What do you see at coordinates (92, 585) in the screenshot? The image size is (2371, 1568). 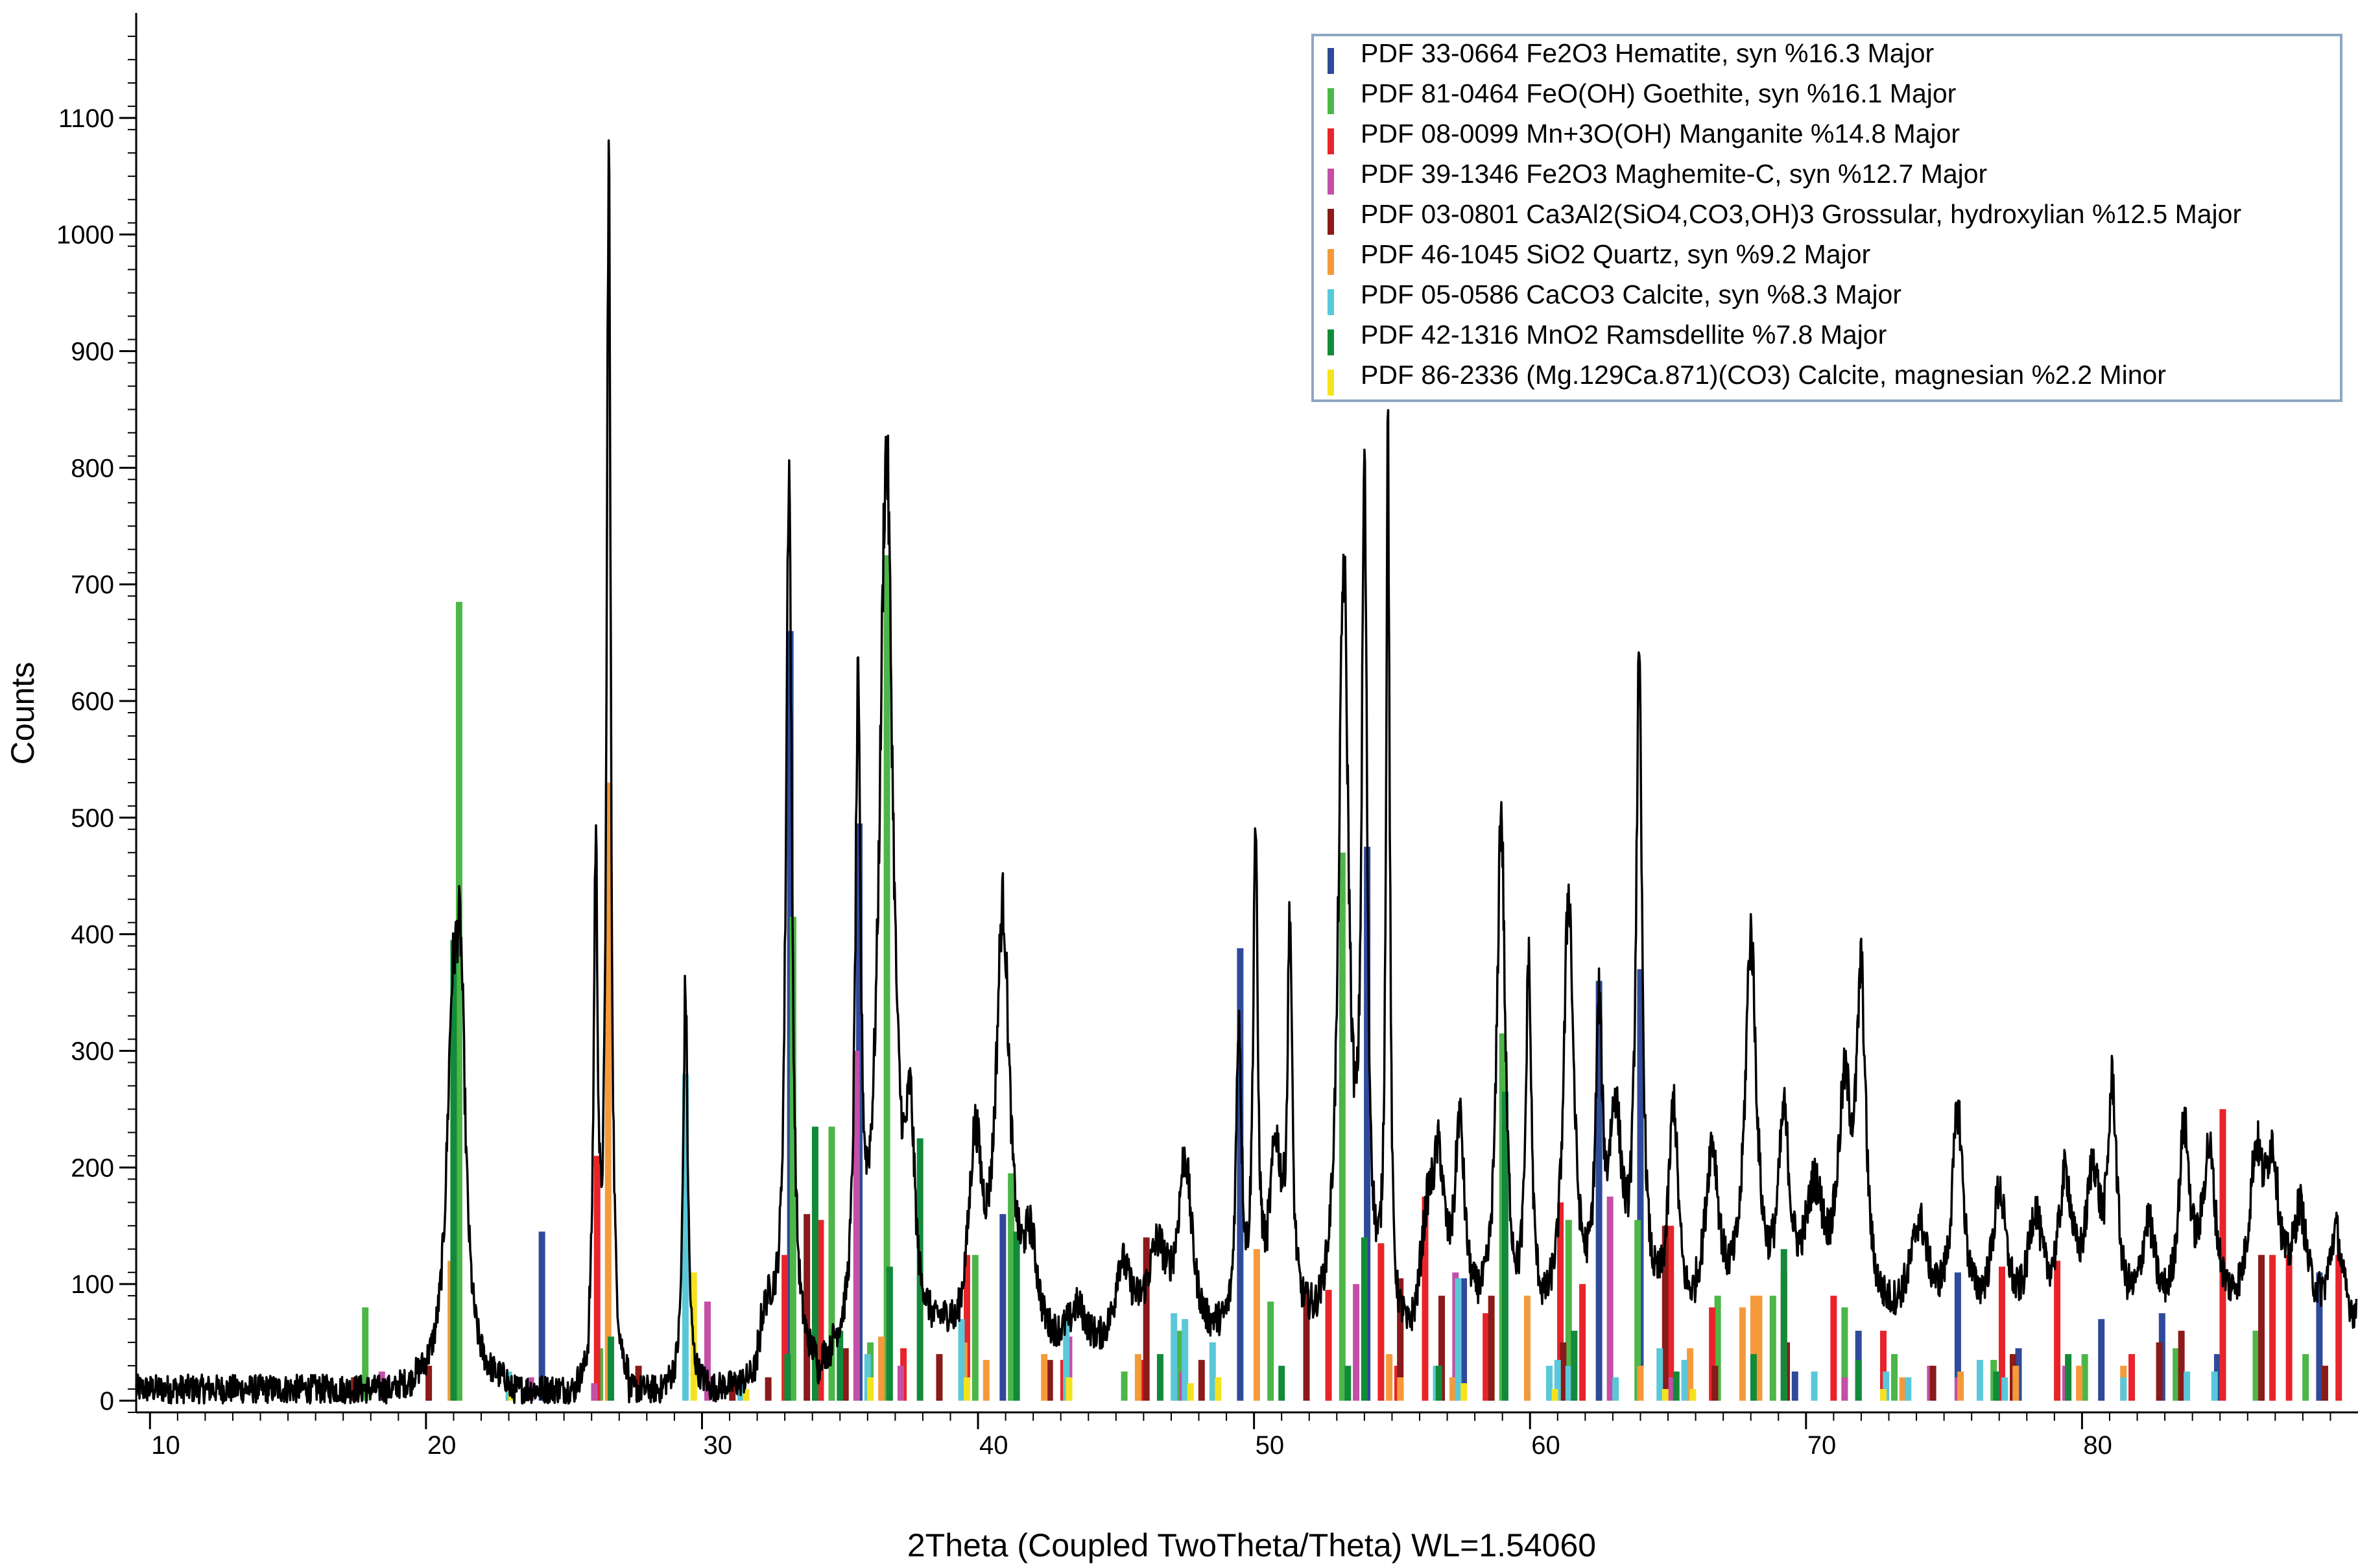 I see `y-tick-label: 700` at bounding box center [92, 585].